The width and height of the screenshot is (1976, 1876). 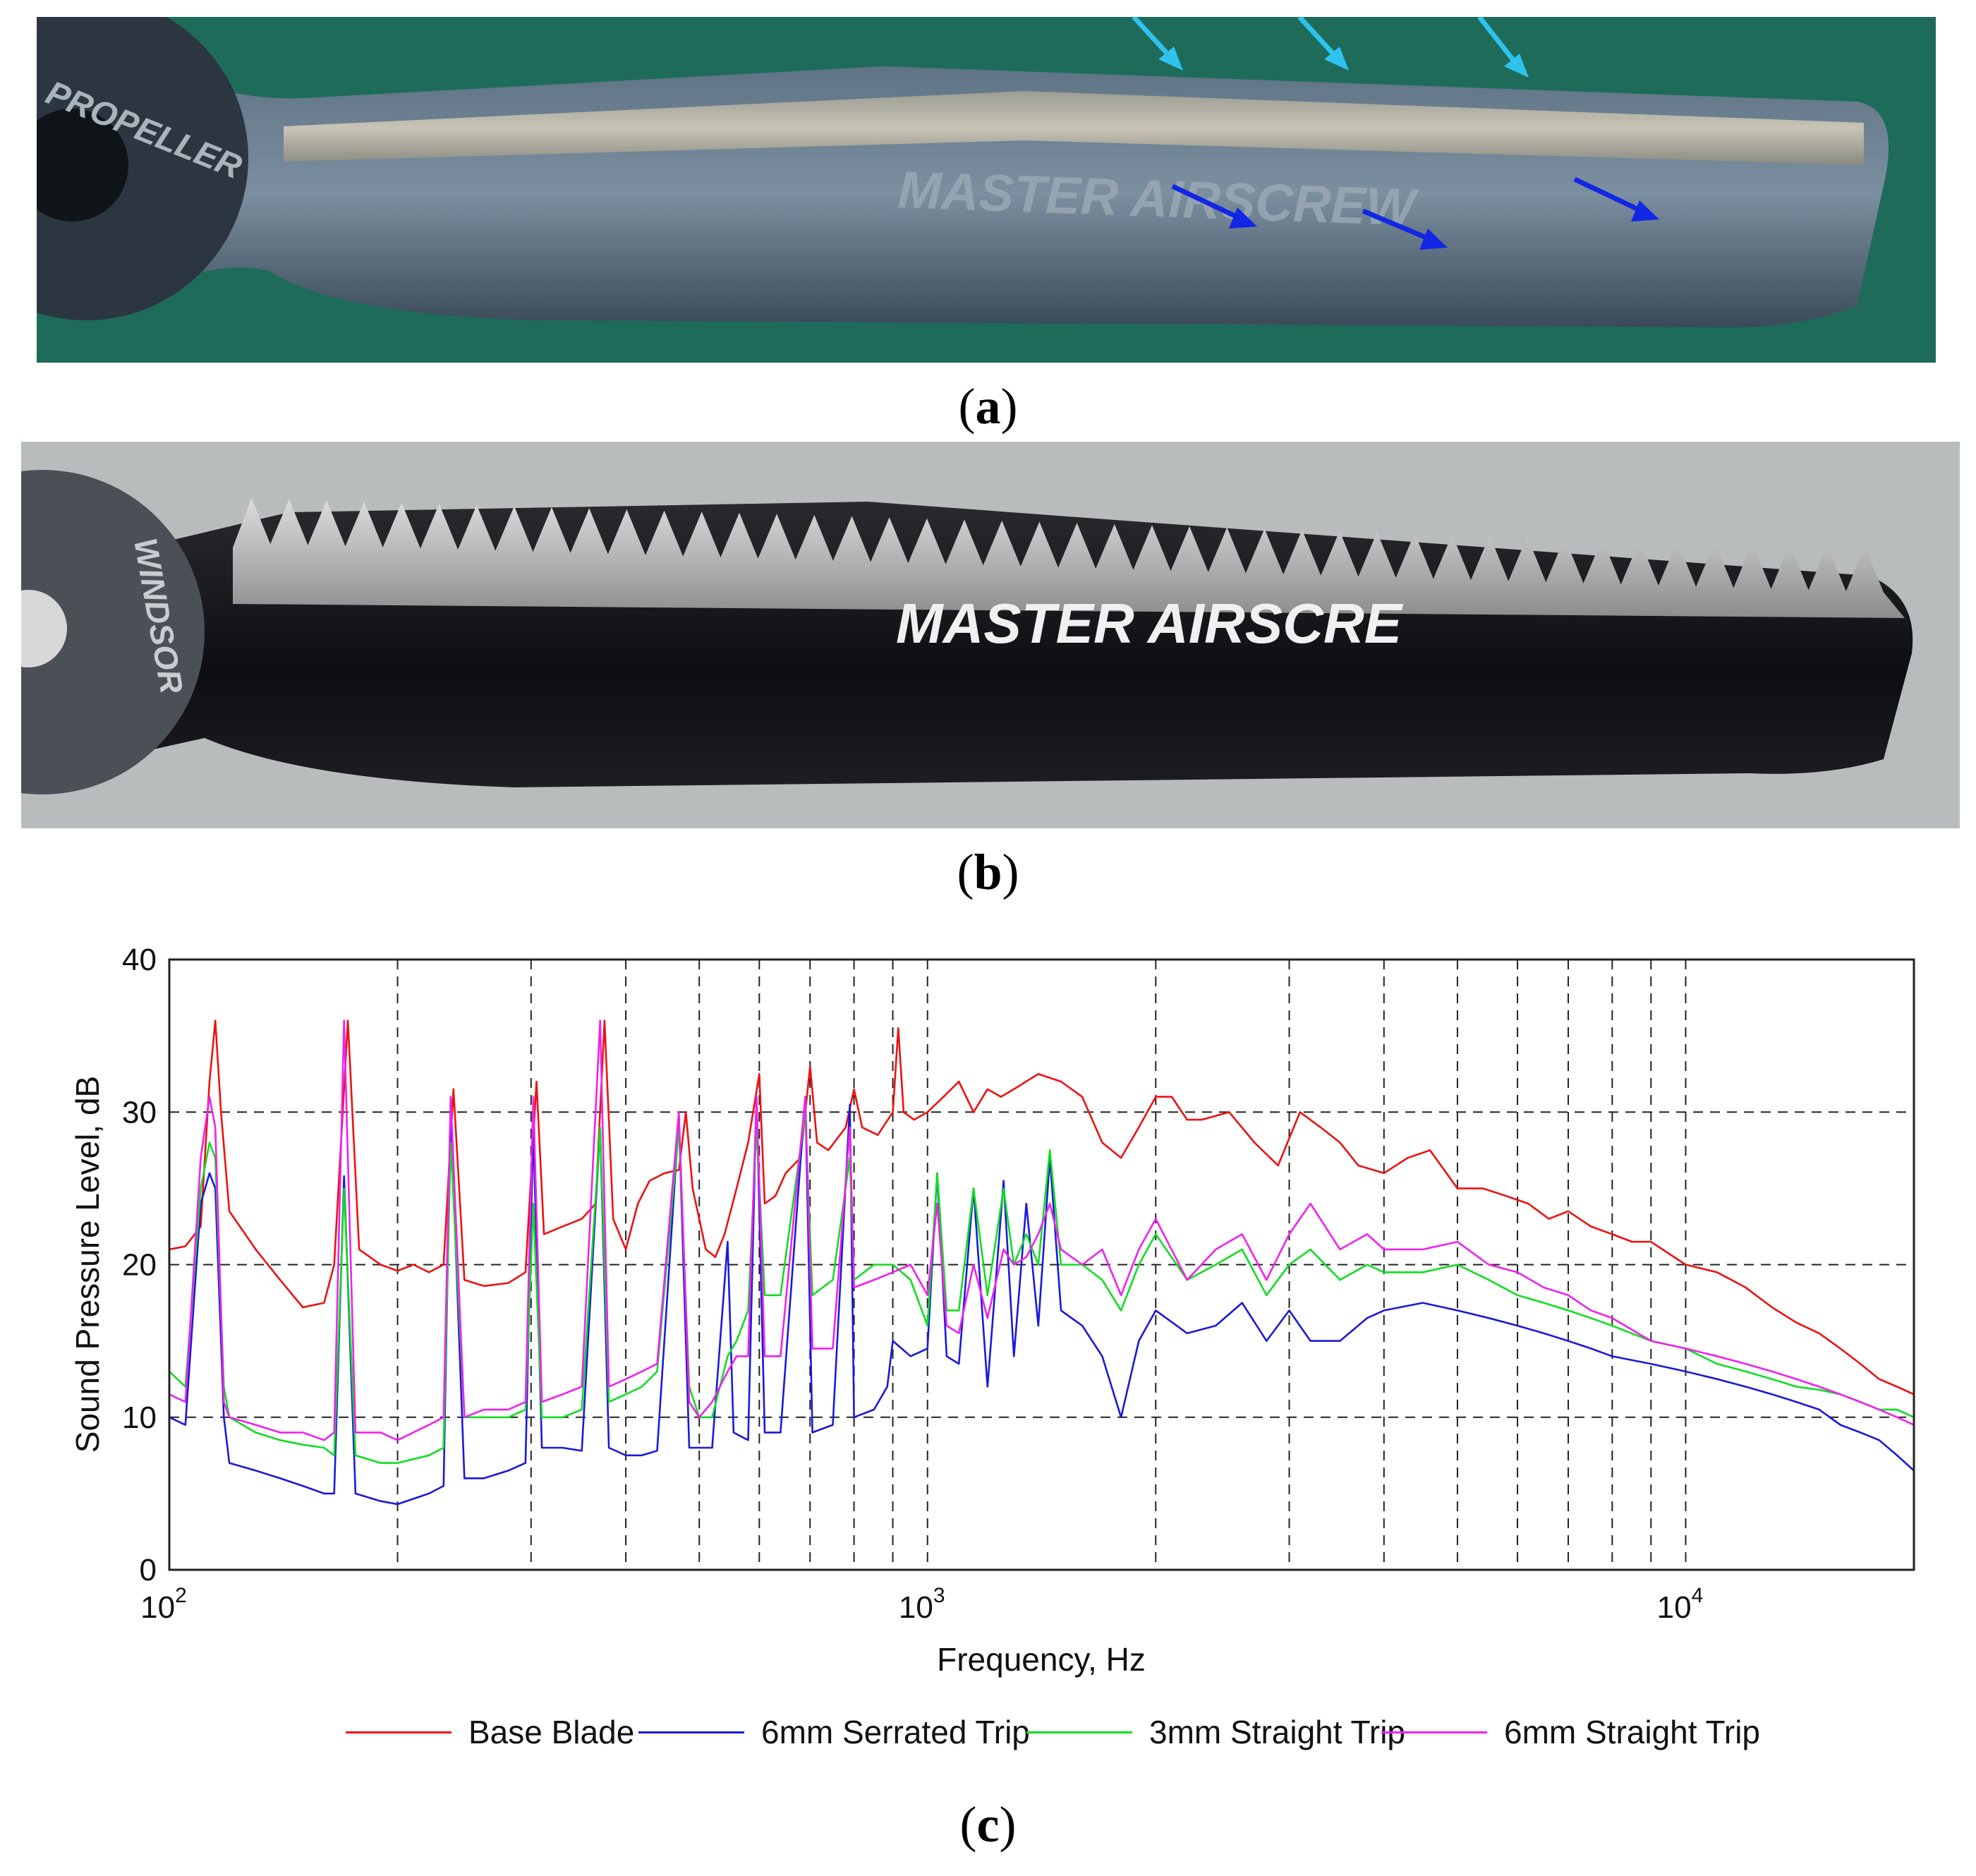 I want to click on caption-a: (a), so click(x=988, y=406).